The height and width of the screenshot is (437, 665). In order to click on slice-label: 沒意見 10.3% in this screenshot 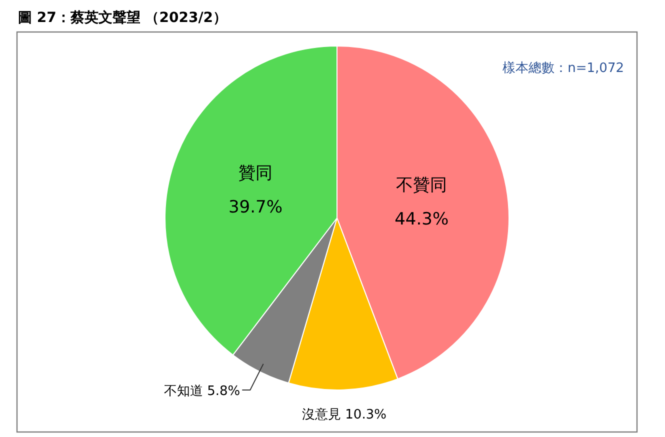, I will do `click(344, 415)`.